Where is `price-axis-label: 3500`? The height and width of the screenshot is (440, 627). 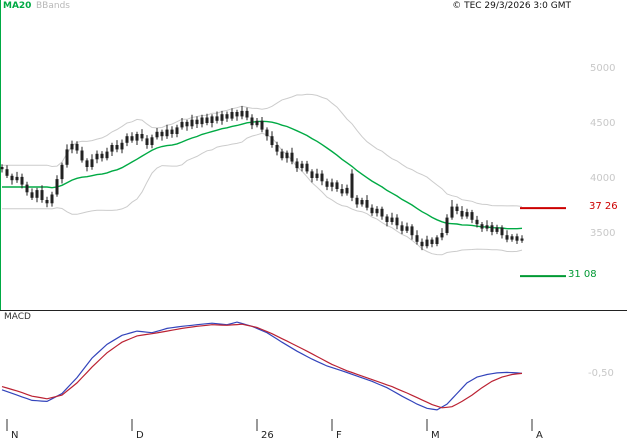
price-axis-label: 3500 is located at coordinates (602, 233).